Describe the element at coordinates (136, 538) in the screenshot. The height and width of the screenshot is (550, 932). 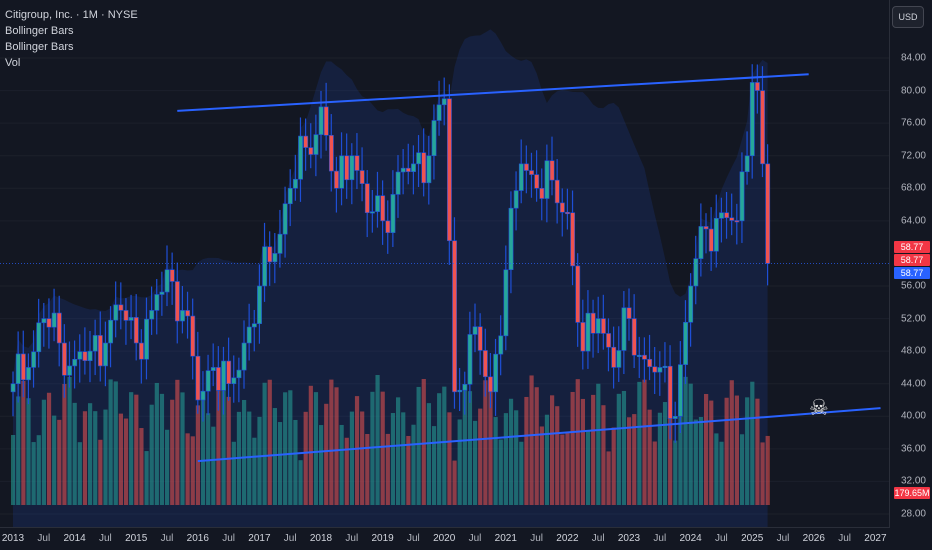
I see `time-tick-label: 2015` at that location.